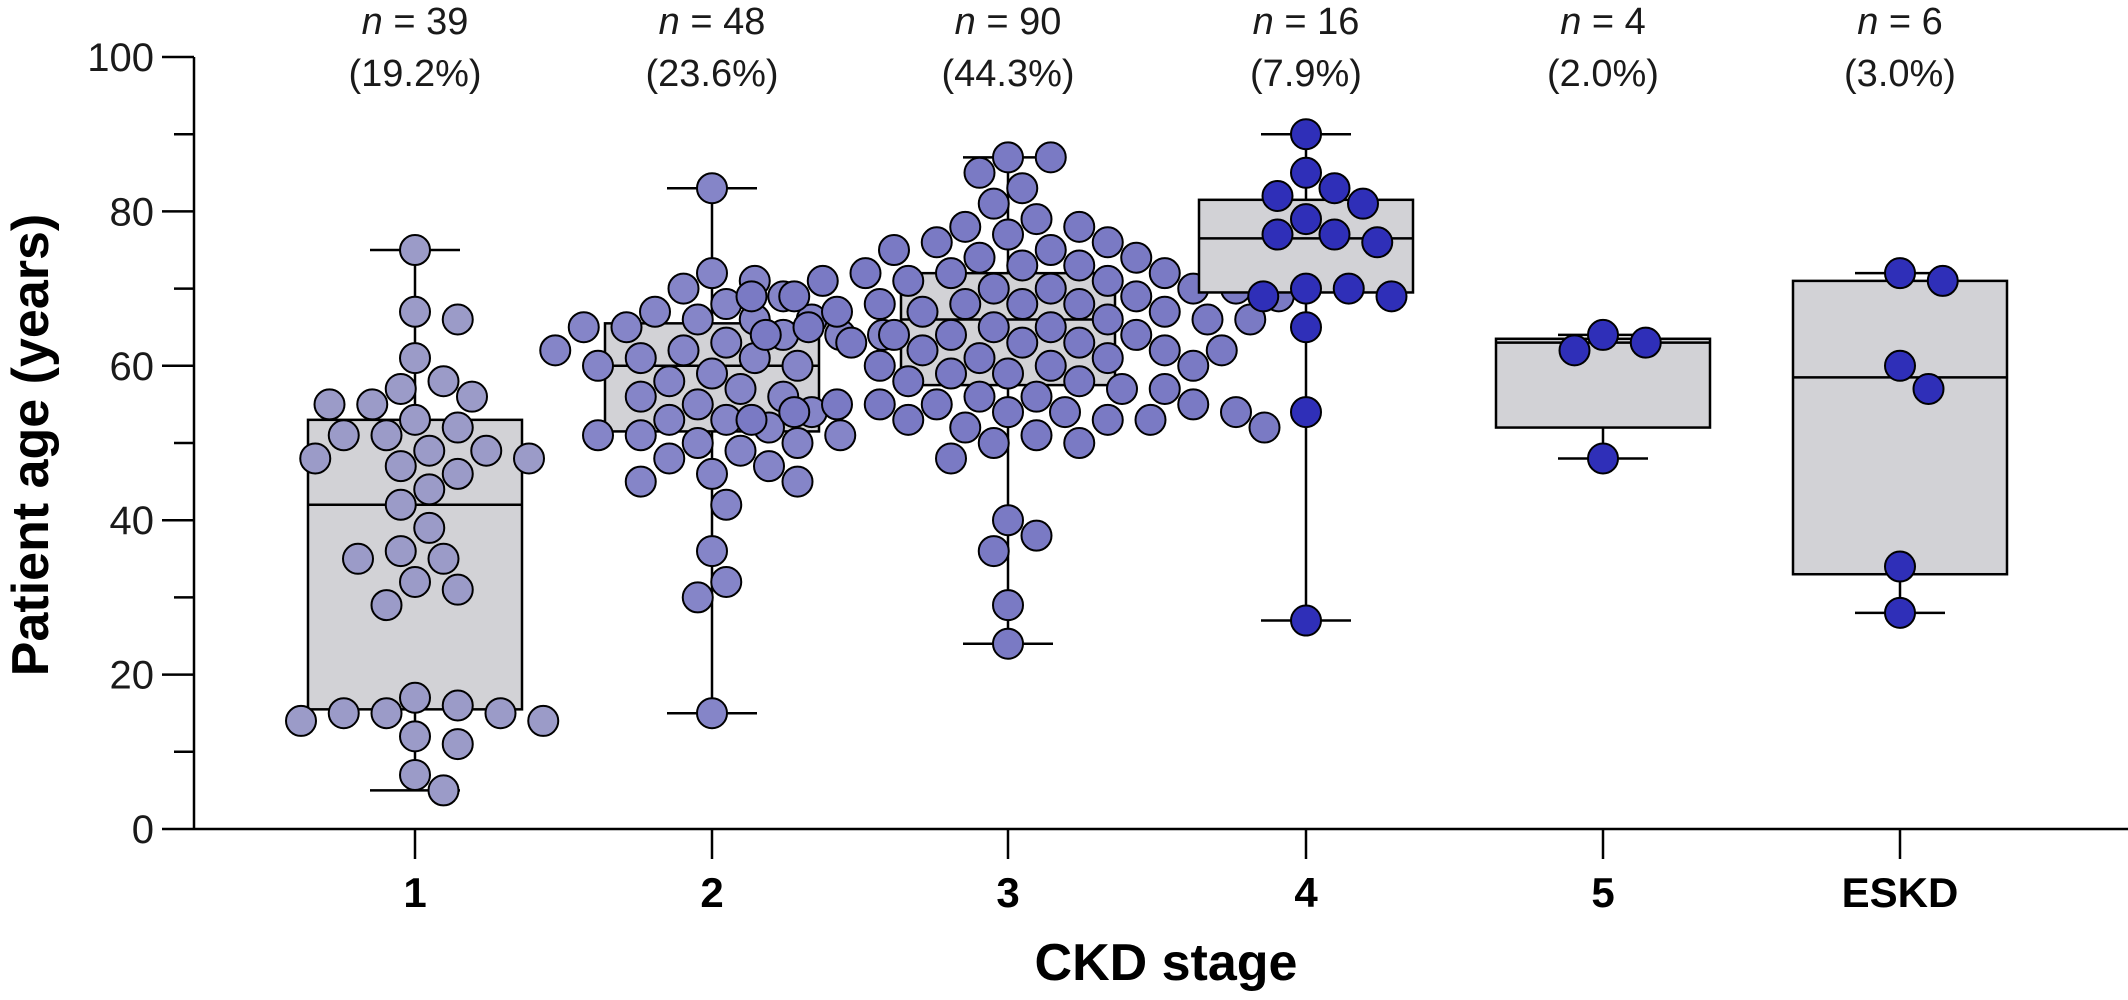 The image size is (2128, 1000). Describe the element at coordinates (1635, 22) in the screenshot. I see `n-value: 4` at that location.